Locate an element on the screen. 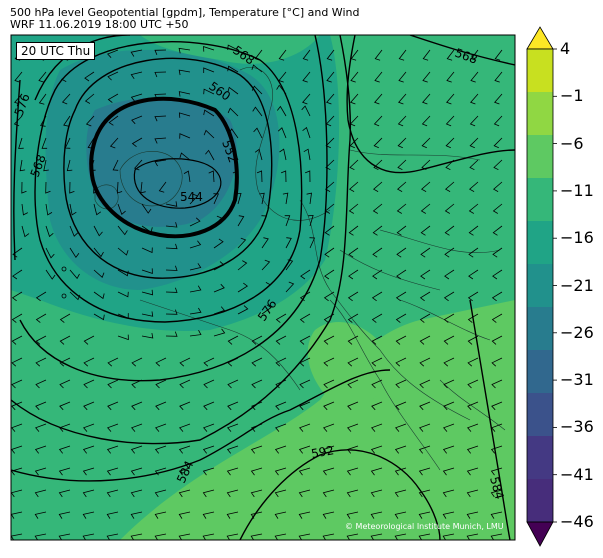 The width and height of the screenshot is (603, 558). contour-label-584-e: 584 is located at coordinates (496, 488).